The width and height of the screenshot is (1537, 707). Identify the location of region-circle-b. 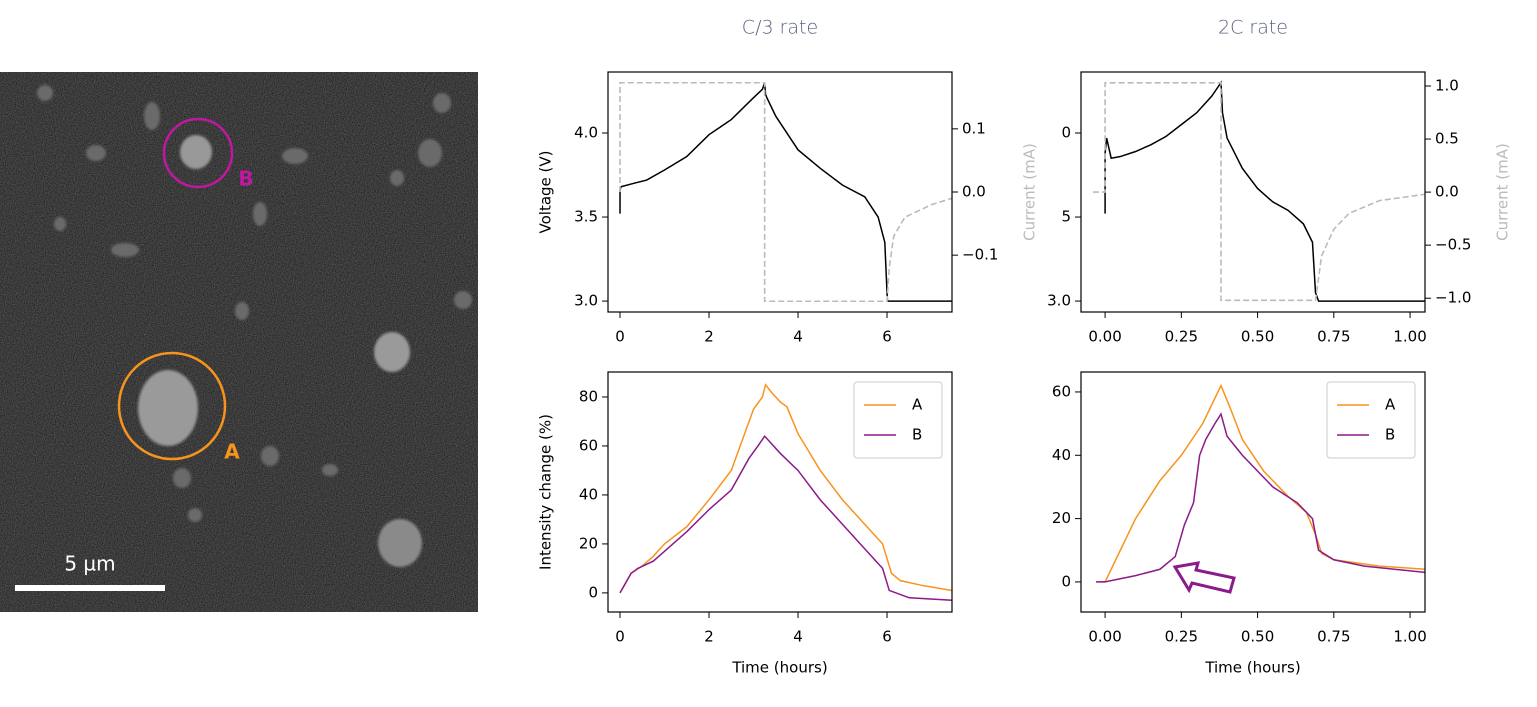
(198, 153).